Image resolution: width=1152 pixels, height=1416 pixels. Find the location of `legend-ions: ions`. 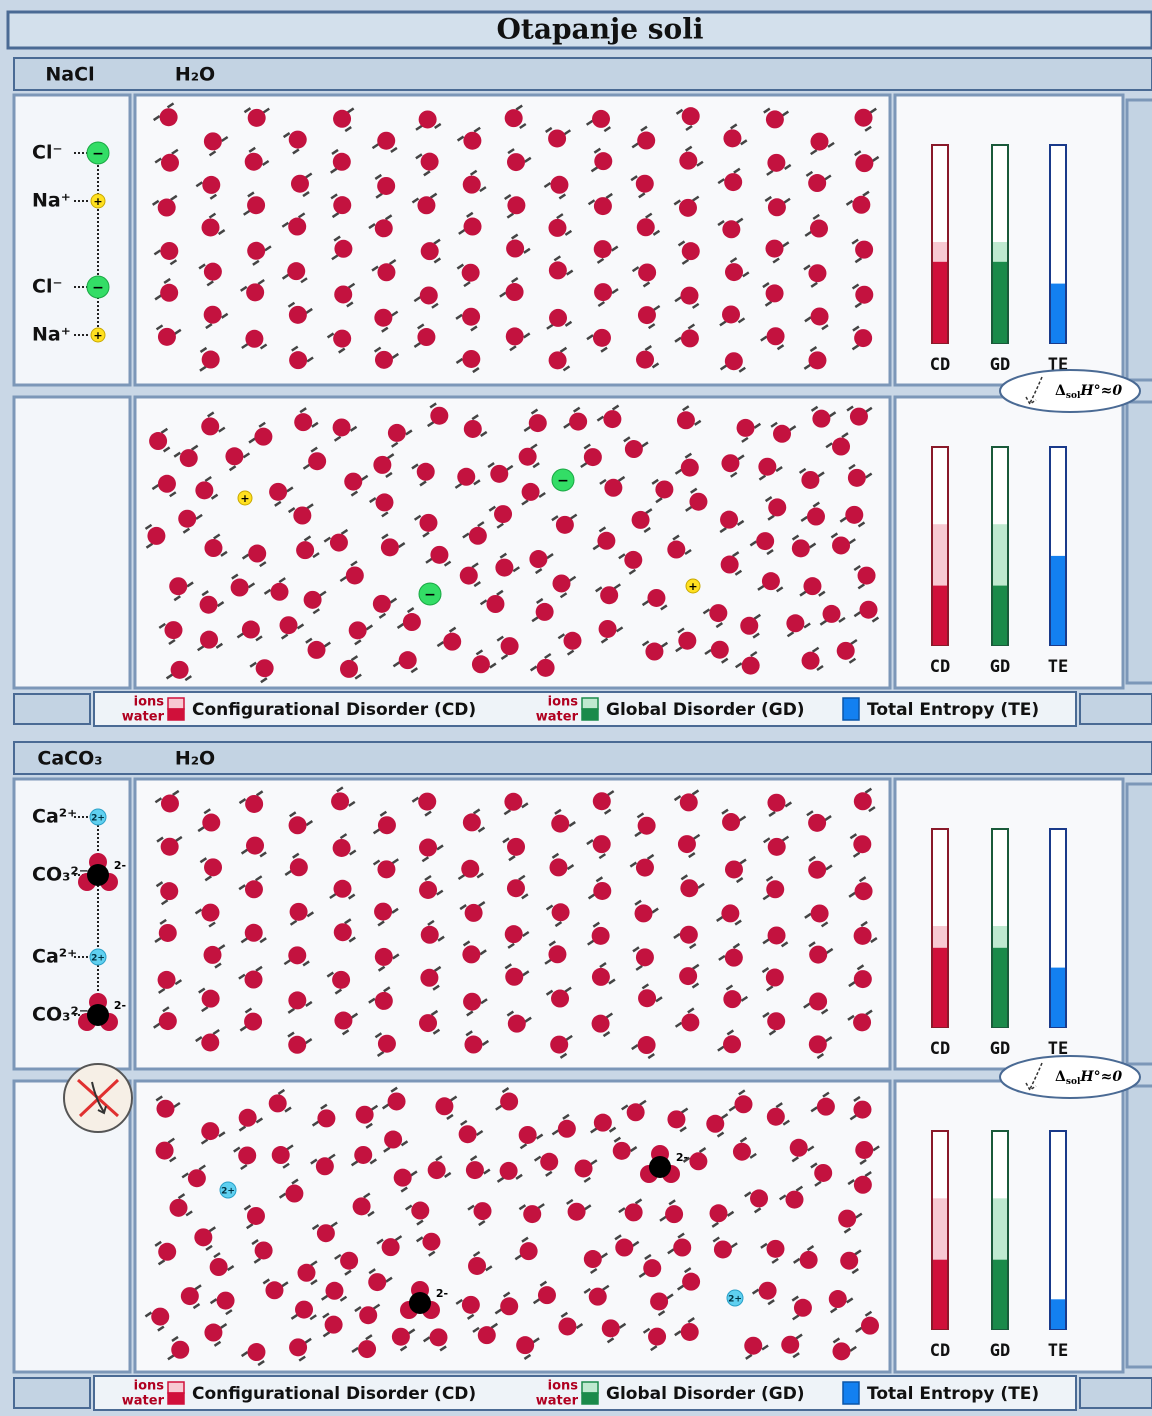

legend-ions: ions is located at coordinates (563, 1386).